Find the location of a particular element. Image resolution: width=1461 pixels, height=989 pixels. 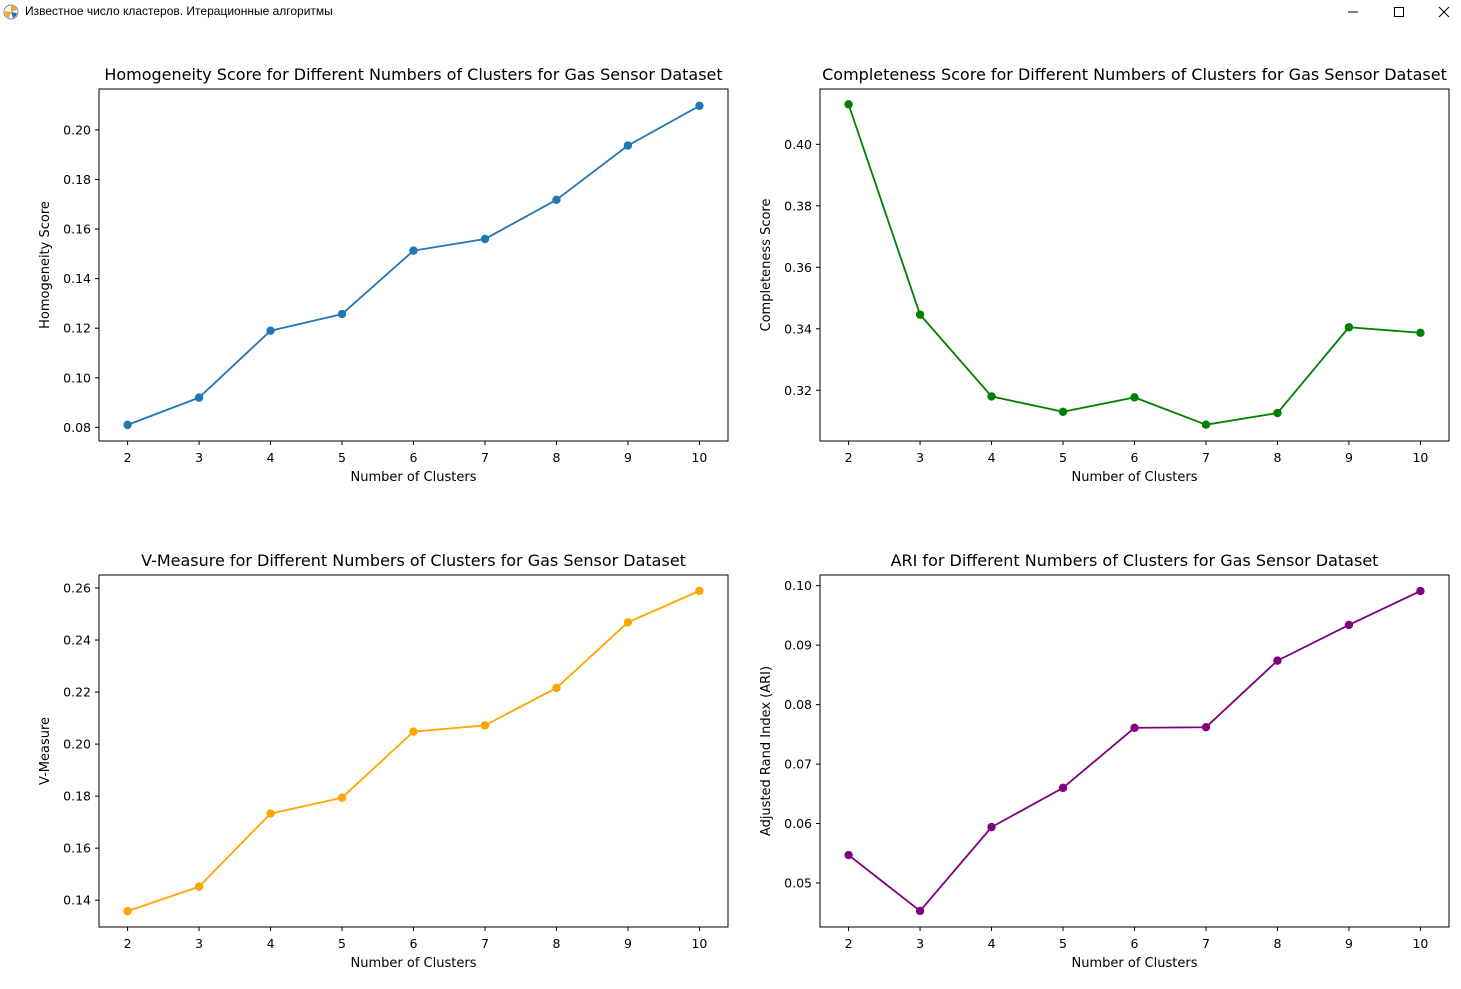

ari-y-tick-label: 0.06 is located at coordinates (798, 823).